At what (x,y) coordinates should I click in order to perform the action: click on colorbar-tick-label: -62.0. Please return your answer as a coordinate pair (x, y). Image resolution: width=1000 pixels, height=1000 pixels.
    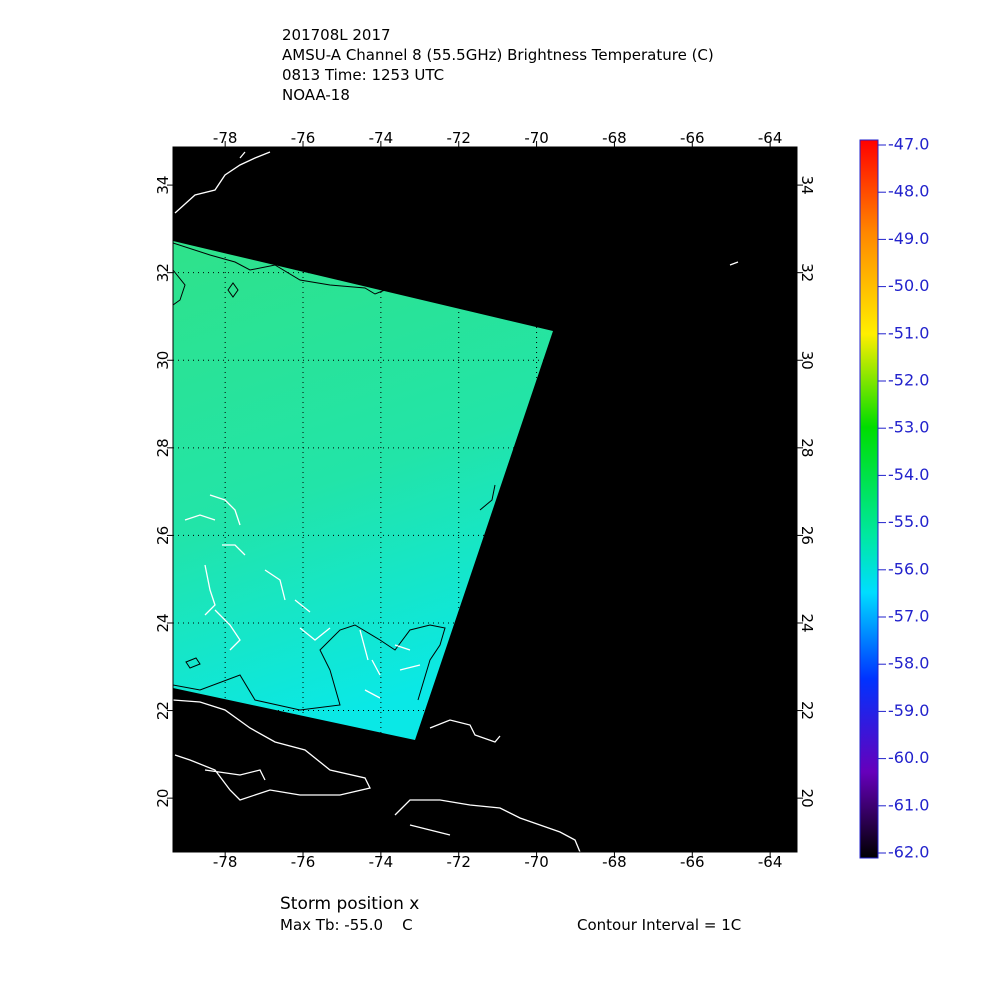
    Looking at the image, I should click on (908, 852).